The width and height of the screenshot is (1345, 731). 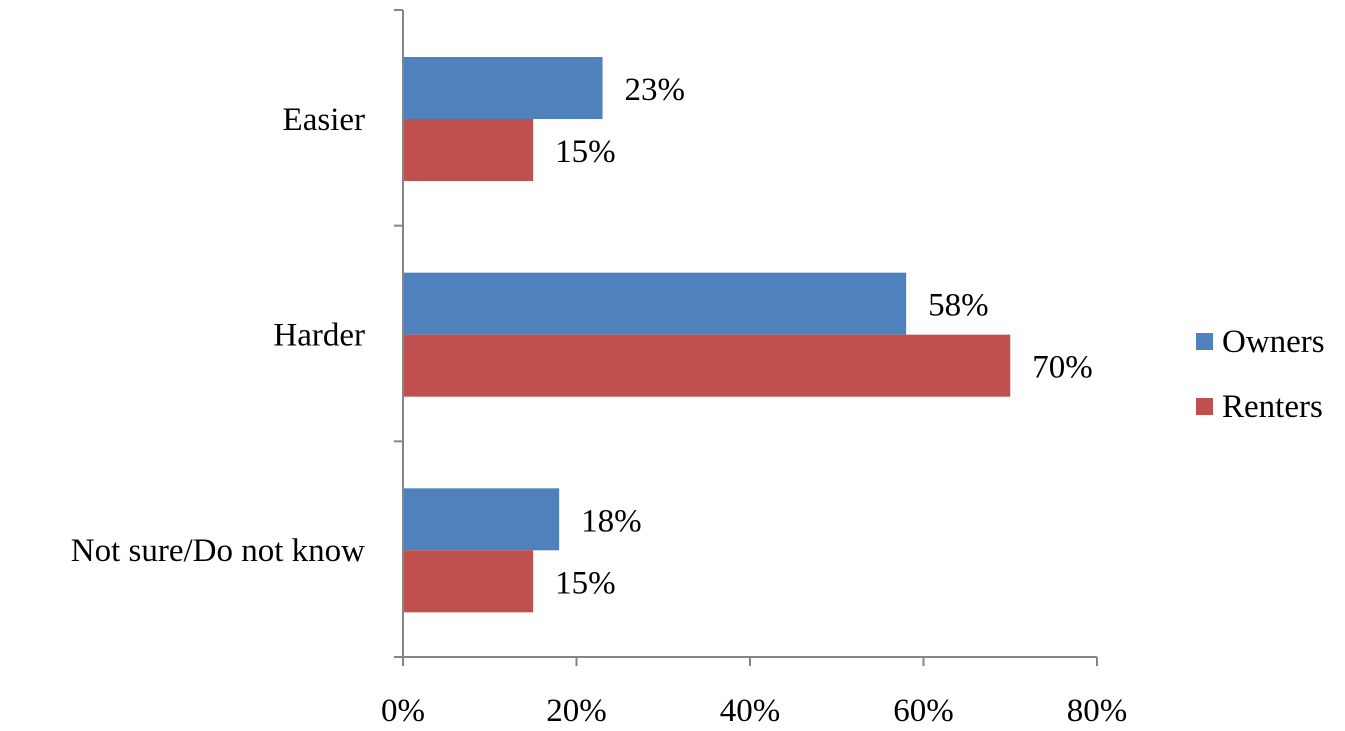 What do you see at coordinates (1097, 711) in the screenshot?
I see `x-tick-label-4: 80%` at bounding box center [1097, 711].